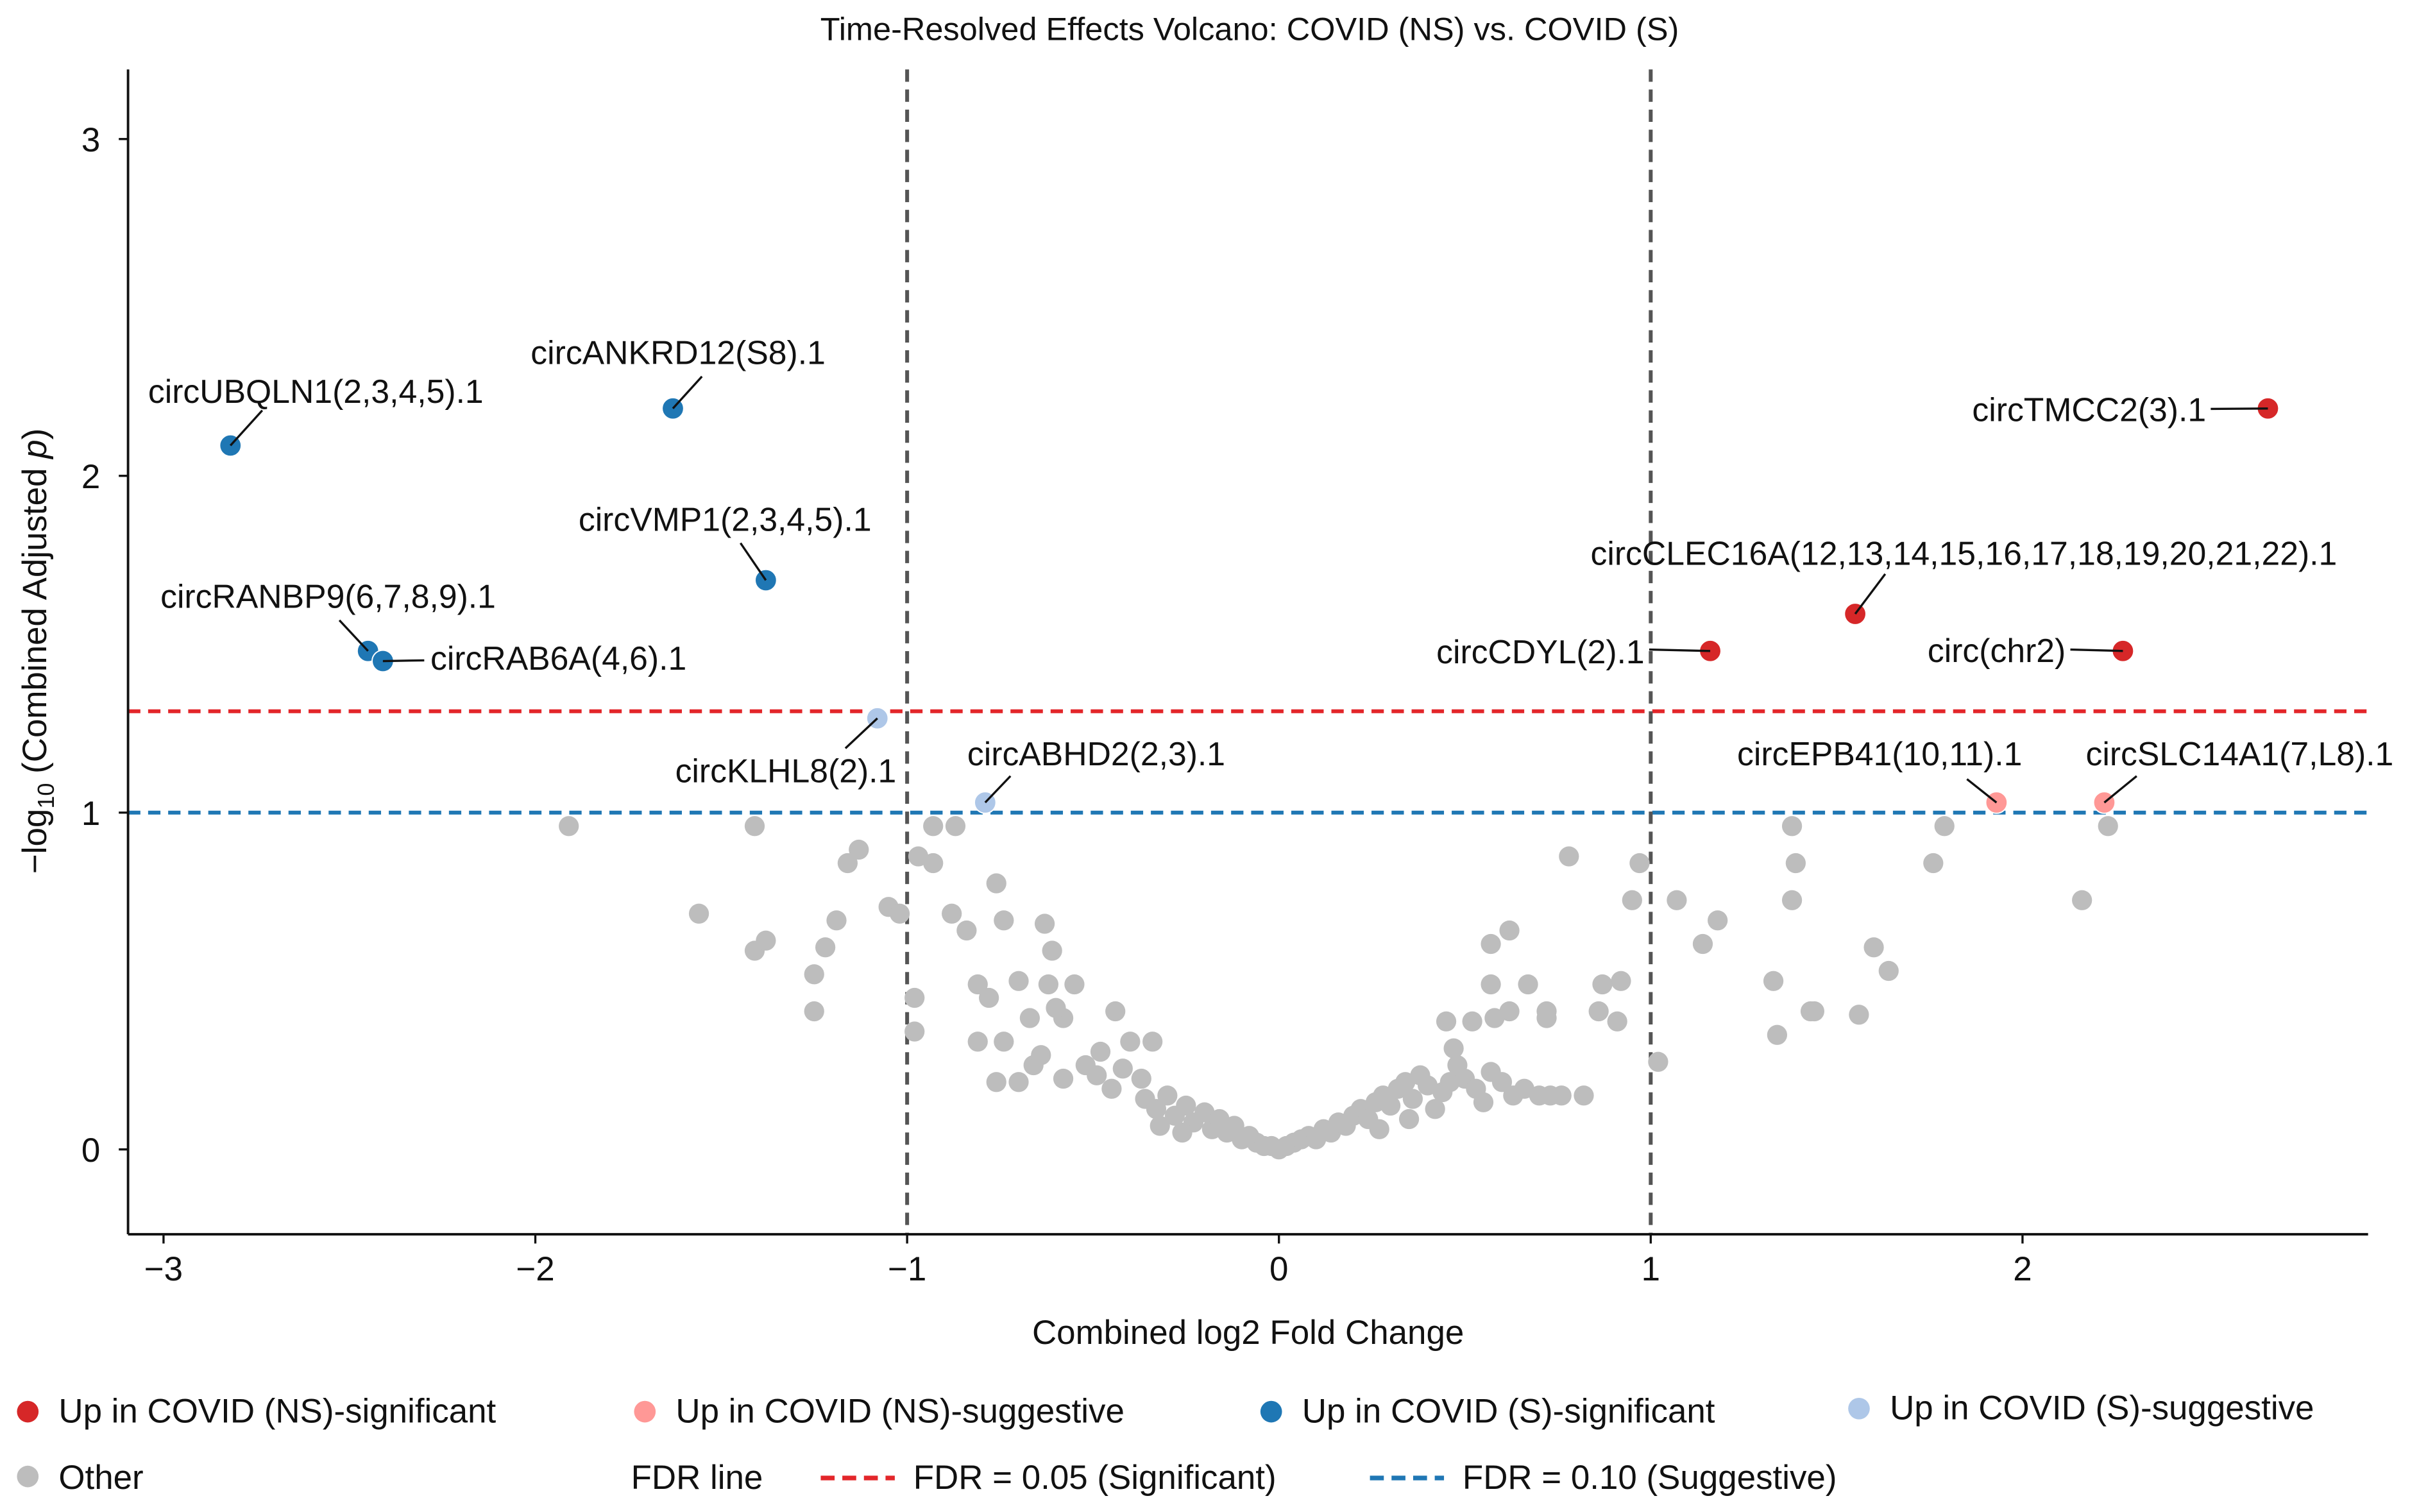  I want to click on y-tick-label: 2, so click(91, 477).